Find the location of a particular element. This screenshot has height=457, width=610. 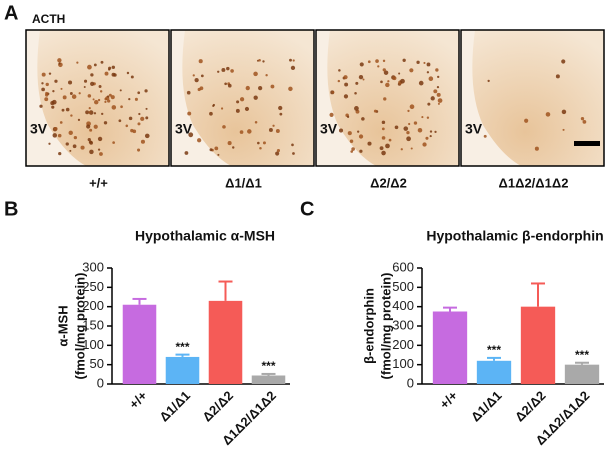

y-tick-label: 100 is located at coordinates (93, 344).